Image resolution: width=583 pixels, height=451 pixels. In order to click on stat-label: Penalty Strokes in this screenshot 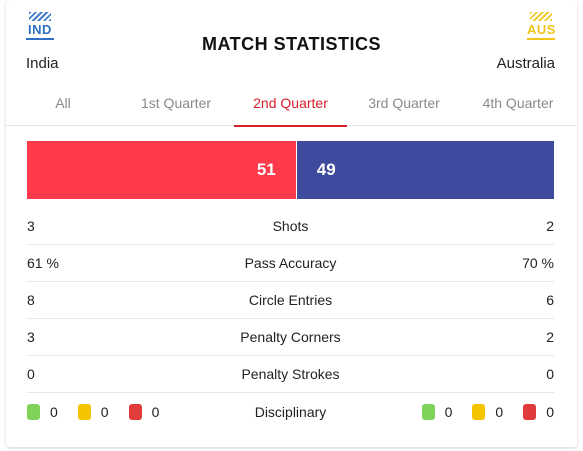, I will do `click(290, 374)`.